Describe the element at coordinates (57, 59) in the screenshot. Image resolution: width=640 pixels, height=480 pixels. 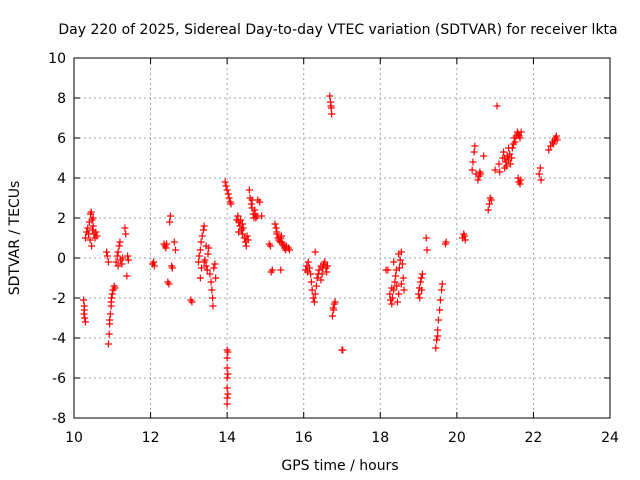
I see `y-tick-label: 10` at that location.